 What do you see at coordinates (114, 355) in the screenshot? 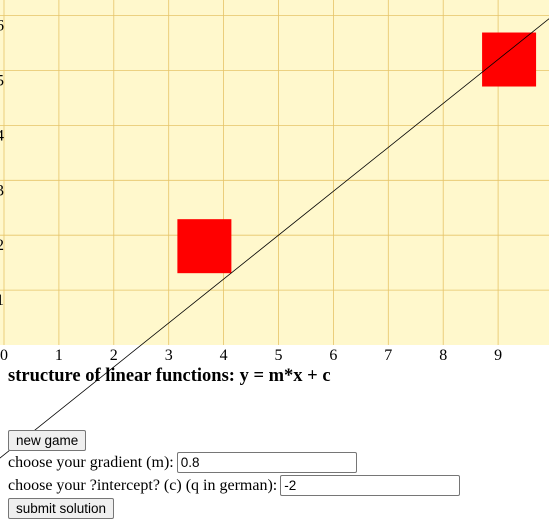
I see `x-tick-label: 2` at bounding box center [114, 355].